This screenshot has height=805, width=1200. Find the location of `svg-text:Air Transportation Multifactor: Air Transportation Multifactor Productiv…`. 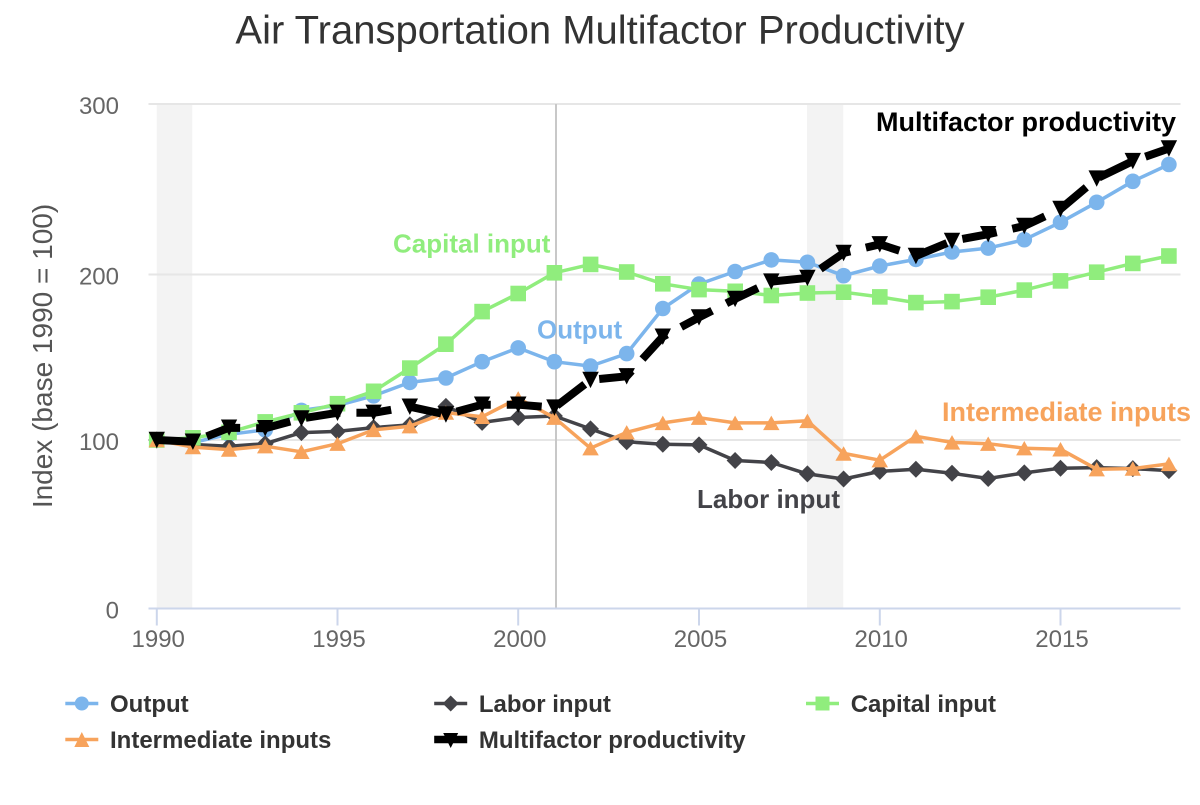

svg-text:Air Transportation Multifactor: Air Transportation Multifactor Productiv… is located at coordinates (599, 31).